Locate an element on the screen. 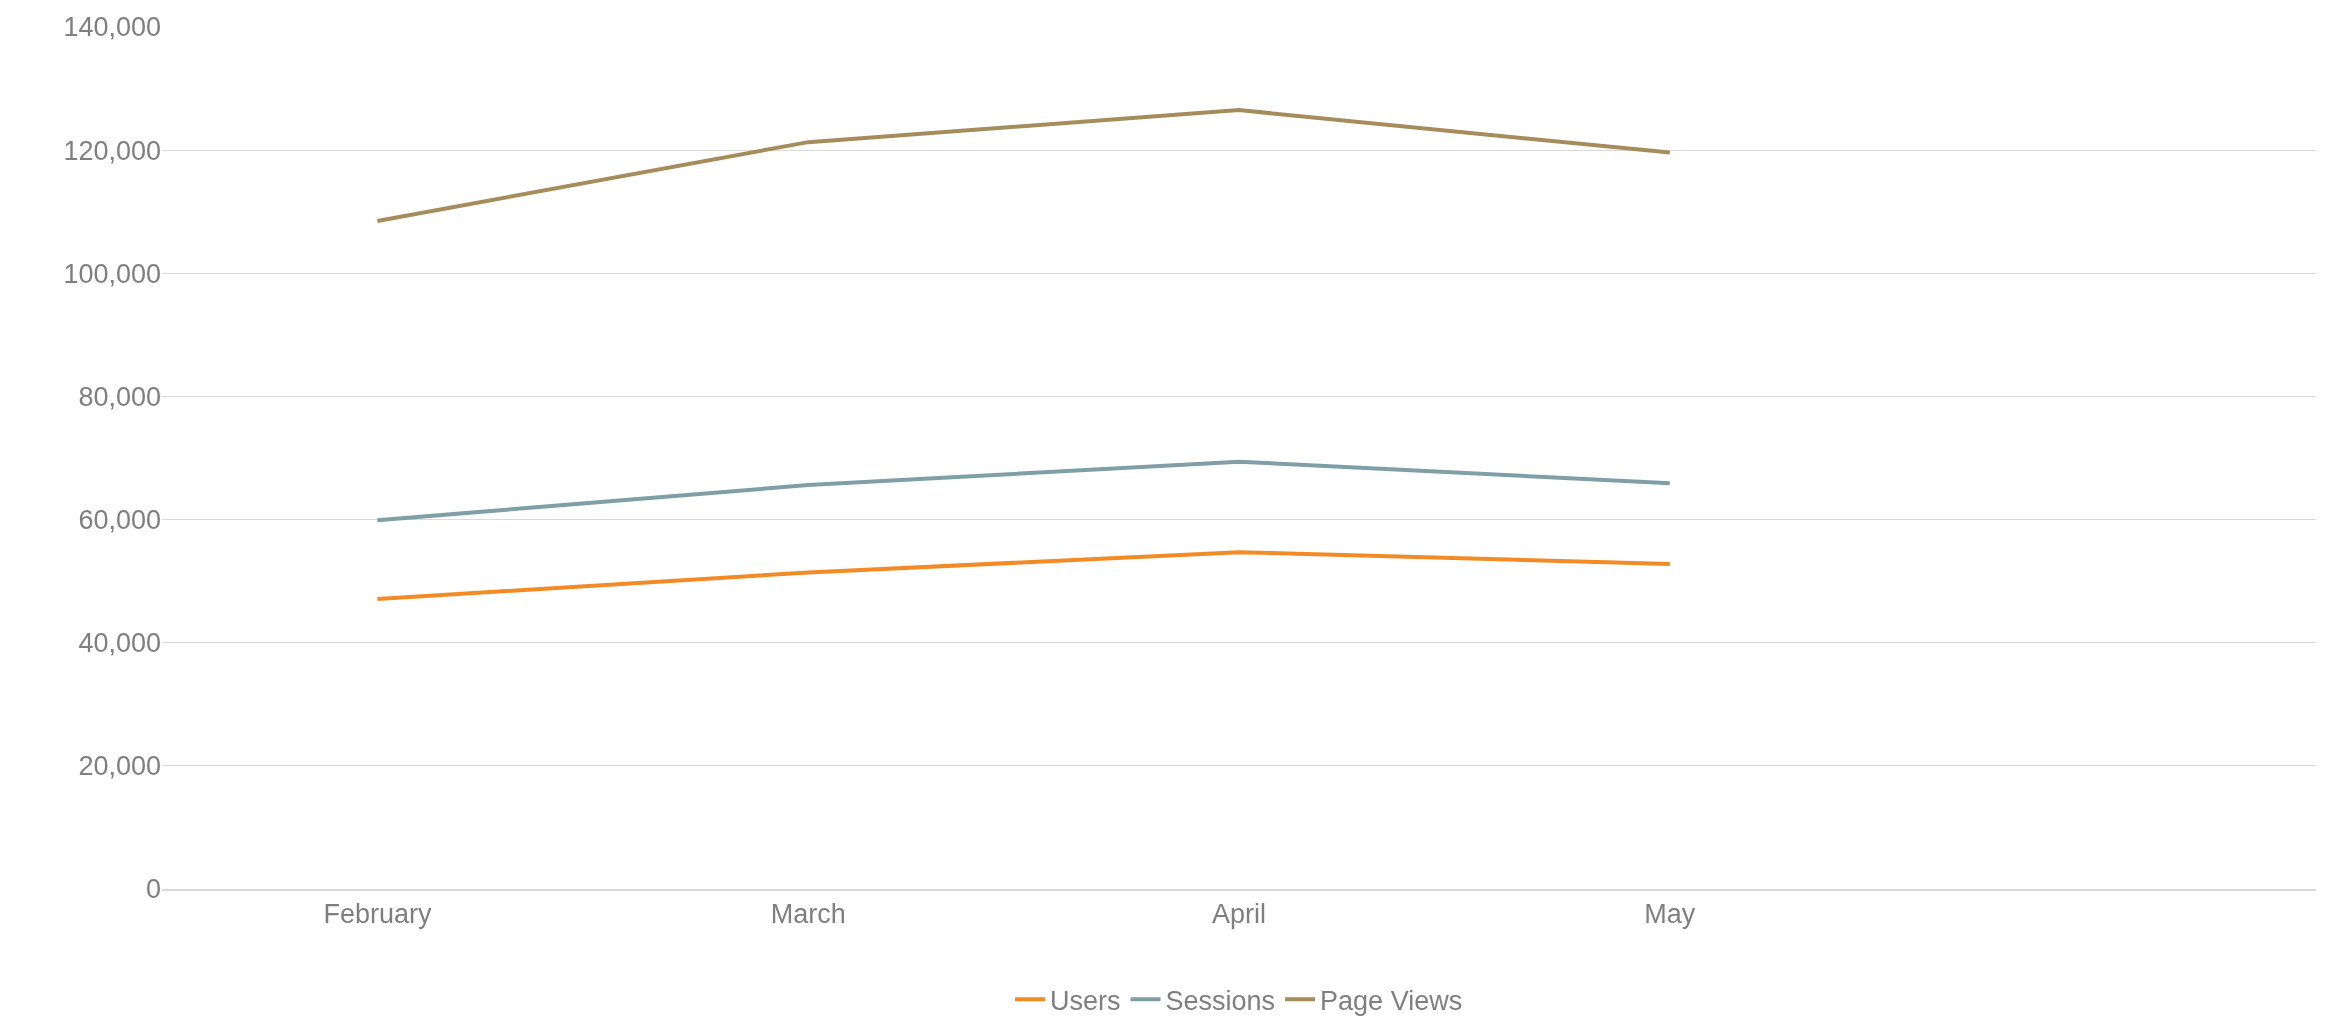  y-tick-label: 0 is located at coordinates (153, 889).